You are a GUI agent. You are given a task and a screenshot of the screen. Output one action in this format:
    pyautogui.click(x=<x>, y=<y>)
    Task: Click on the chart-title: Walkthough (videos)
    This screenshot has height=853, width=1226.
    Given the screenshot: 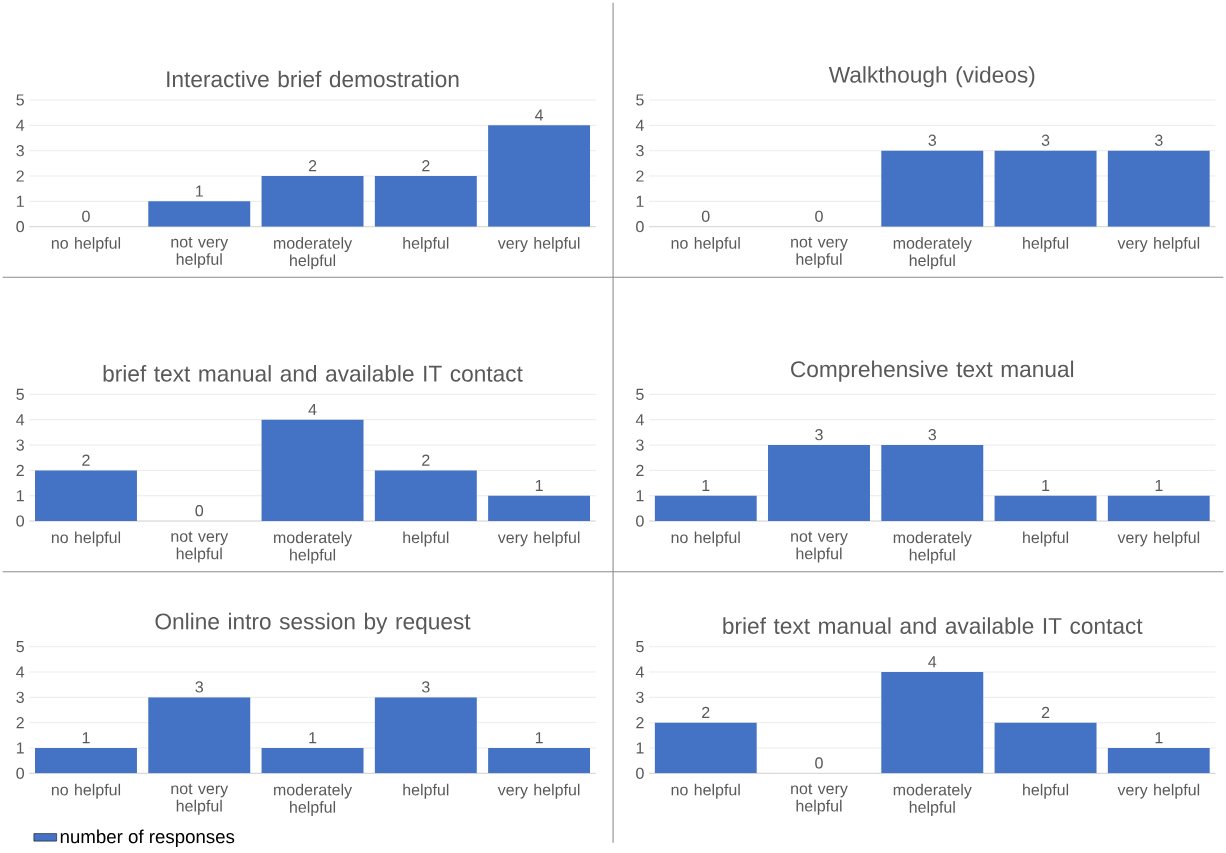 What is the action you would take?
    pyautogui.click(x=931, y=77)
    